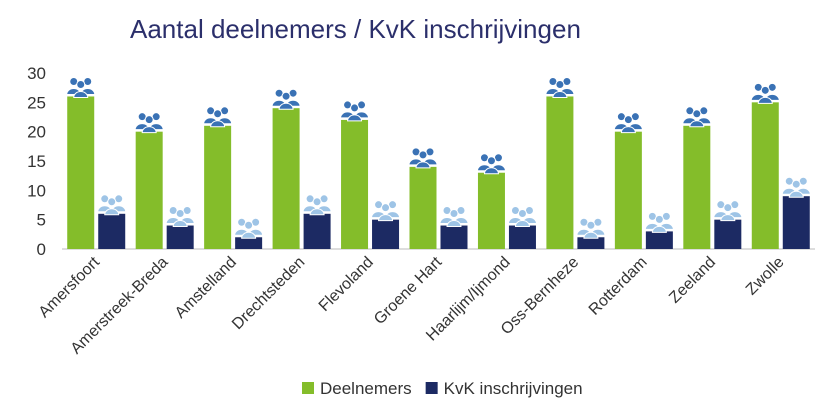 This screenshot has height=409, width=819. I want to click on x-tick-label: Groene Hart, so click(408, 290).